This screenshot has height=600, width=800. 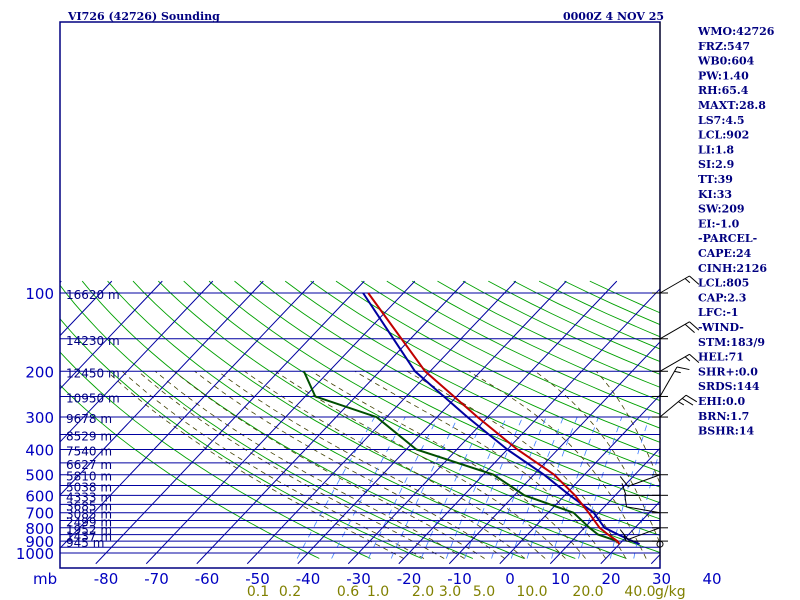 I want to click on sounding-index: SHR+:0.0, so click(x=728, y=371).